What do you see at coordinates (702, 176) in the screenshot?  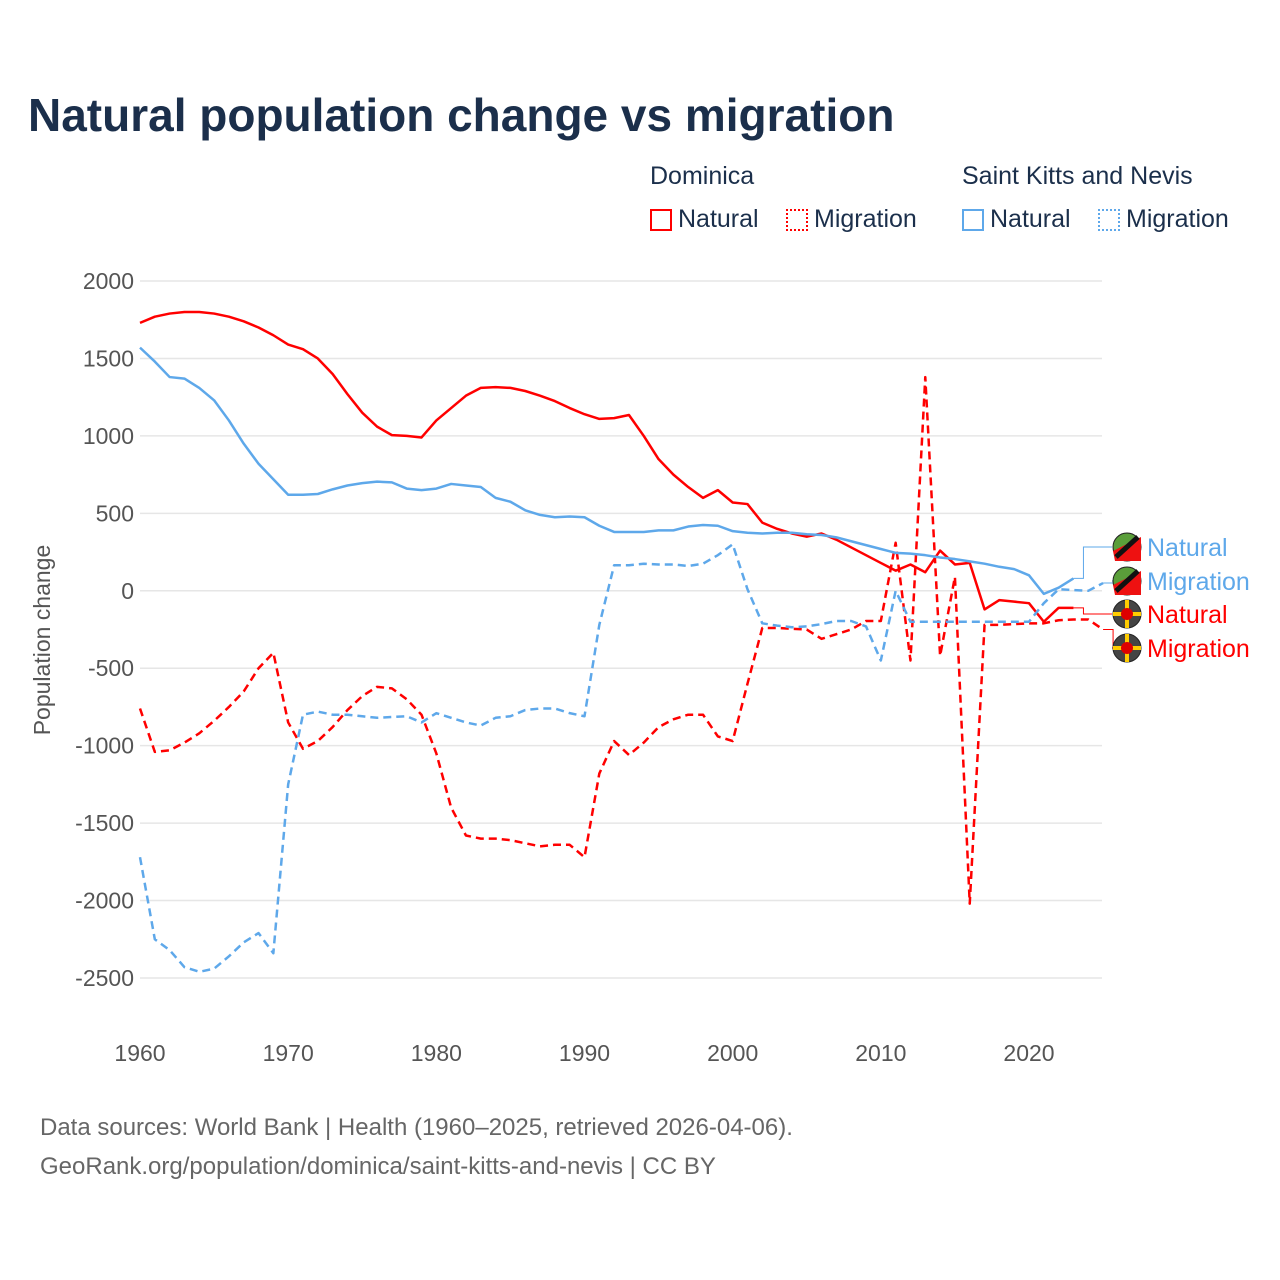 I see `legend-group-dominica: Dominica` at bounding box center [702, 176].